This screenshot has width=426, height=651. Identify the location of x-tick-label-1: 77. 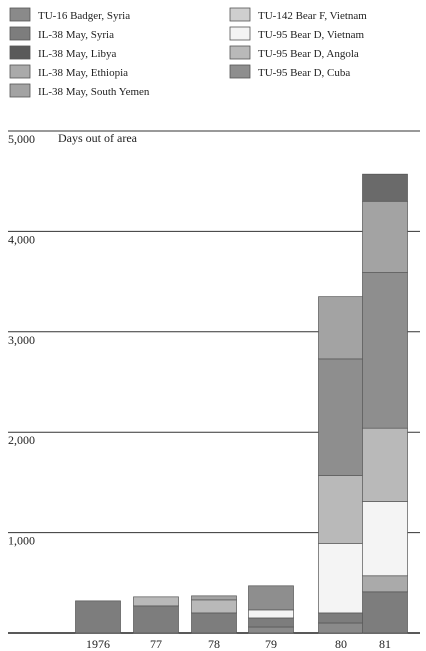
(156, 644).